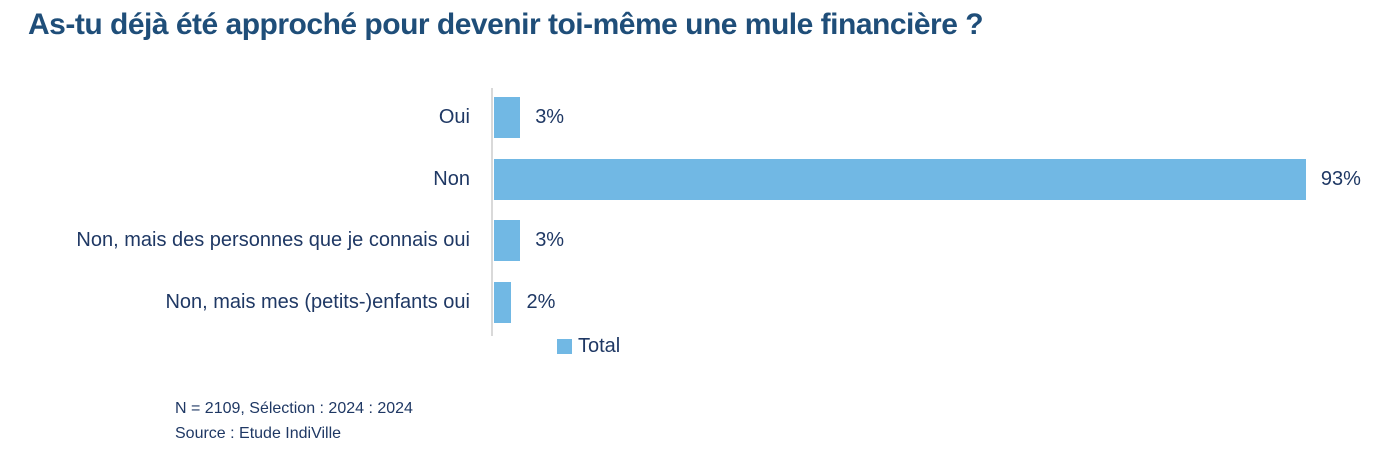  I want to click on footnote-sample-line: N = 2109, Sélection : 2024 : 2024, so click(294, 408).